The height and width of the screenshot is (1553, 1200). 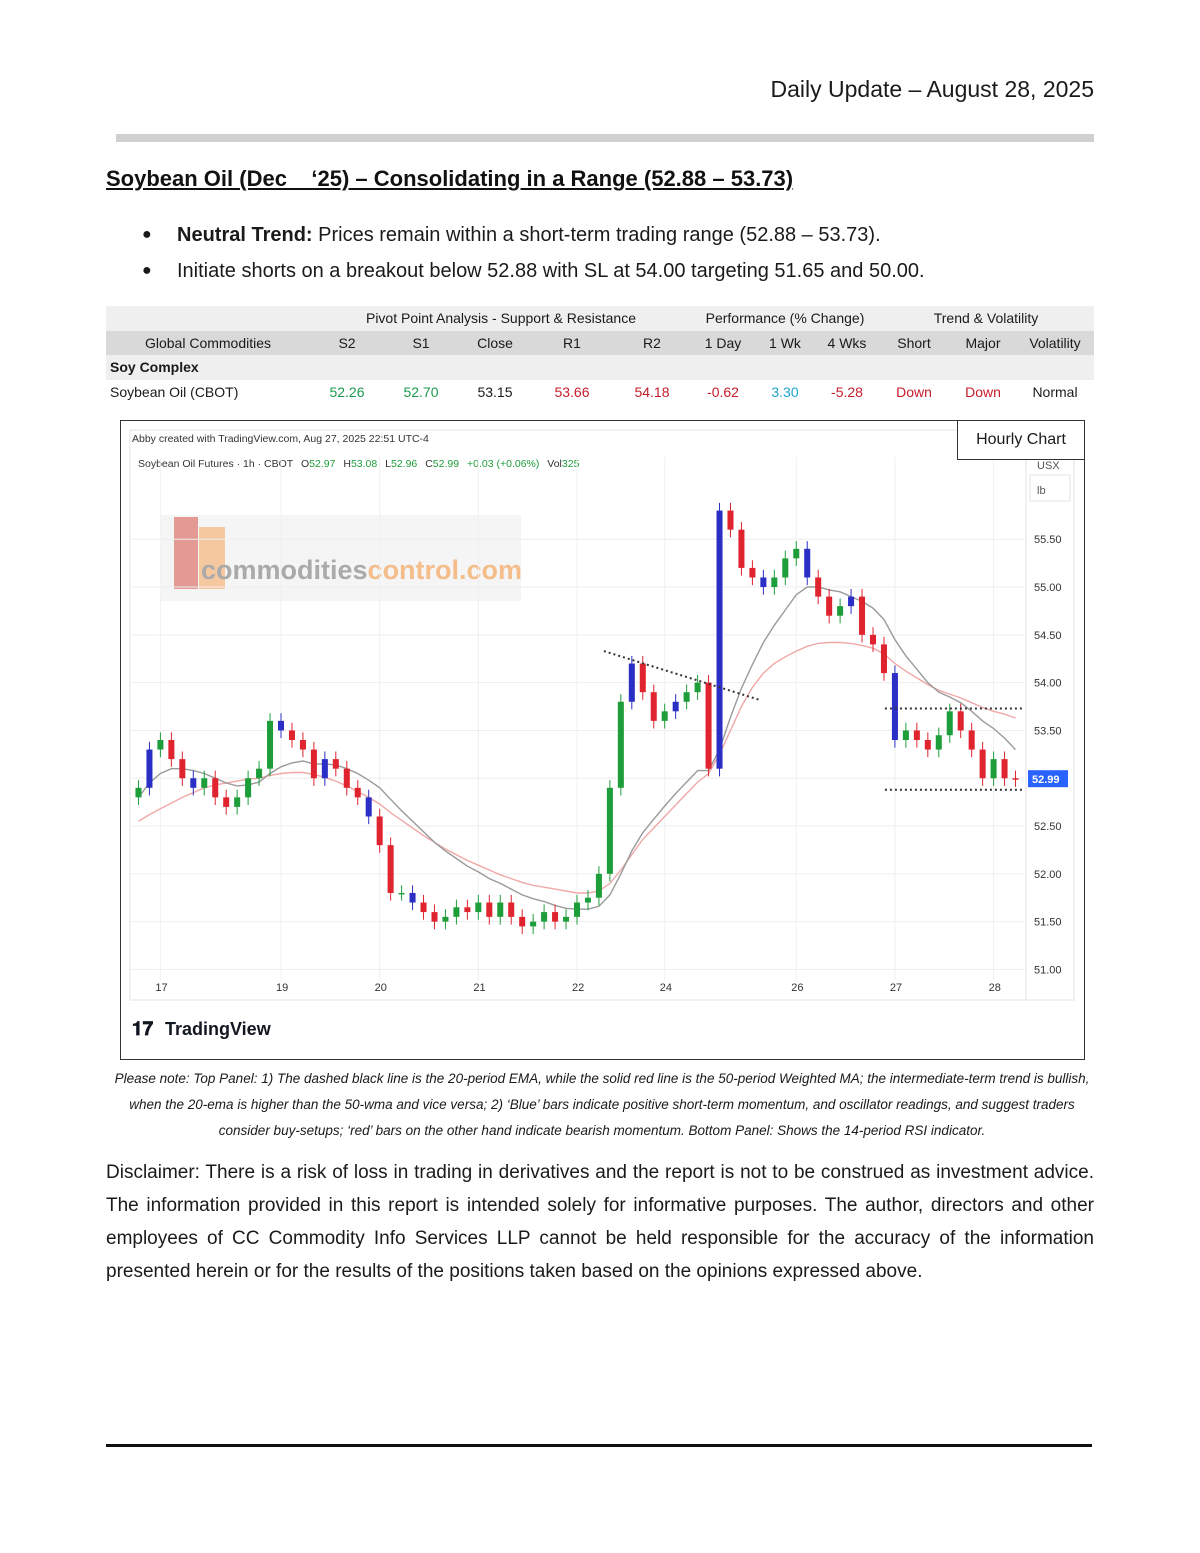 What do you see at coordinates (421, 342) in the screenshot?
I see `column-header: S1` at bounding box center [421, 342].